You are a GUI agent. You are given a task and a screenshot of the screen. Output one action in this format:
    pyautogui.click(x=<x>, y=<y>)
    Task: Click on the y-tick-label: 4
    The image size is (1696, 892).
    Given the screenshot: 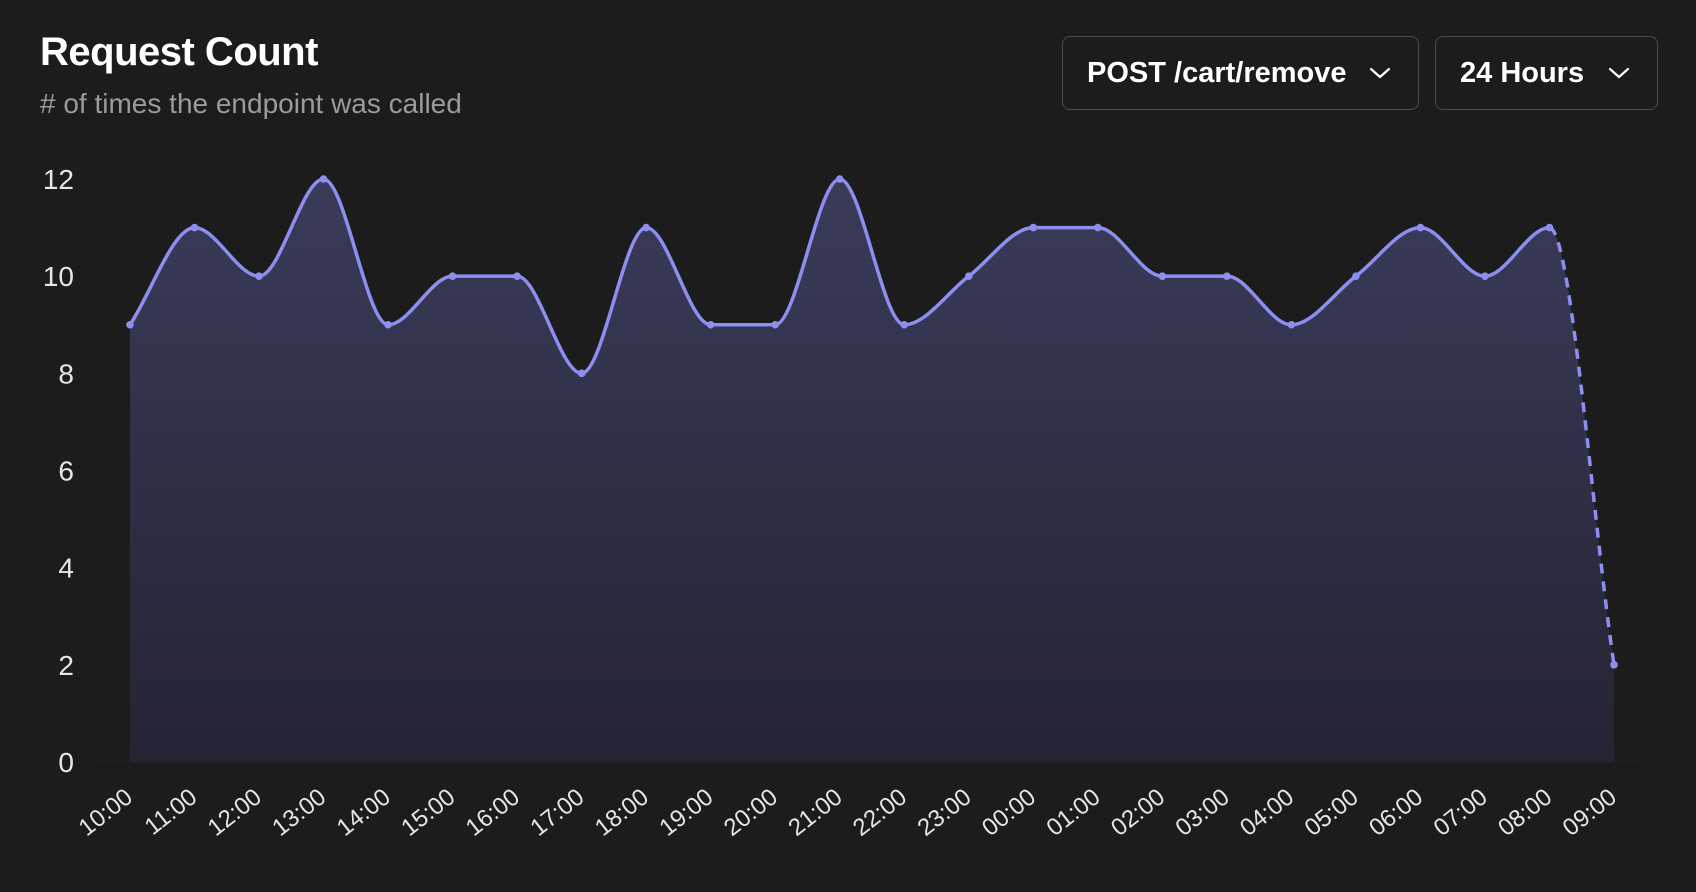 What is the action you would take?
    pyautogui.click(x=66, y=568)
    